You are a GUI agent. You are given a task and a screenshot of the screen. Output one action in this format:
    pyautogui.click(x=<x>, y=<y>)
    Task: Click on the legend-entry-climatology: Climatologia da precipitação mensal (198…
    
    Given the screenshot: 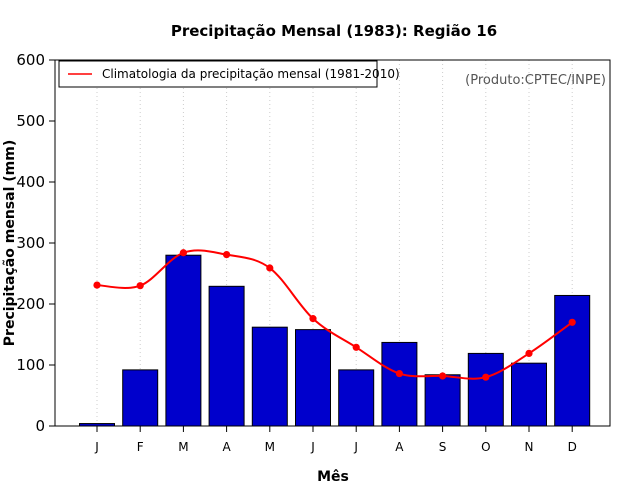 What is the action you would take?
    pyautogui.click(x=251, y=74)
    